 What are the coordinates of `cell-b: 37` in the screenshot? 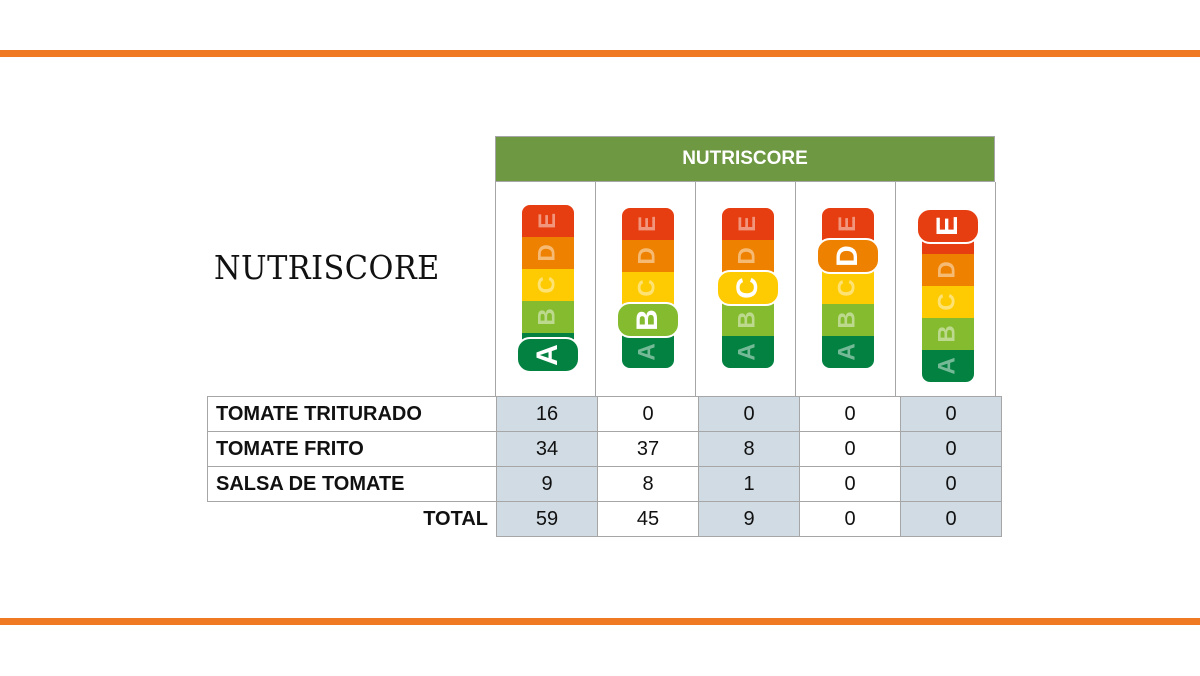 It's located at (648, 449).